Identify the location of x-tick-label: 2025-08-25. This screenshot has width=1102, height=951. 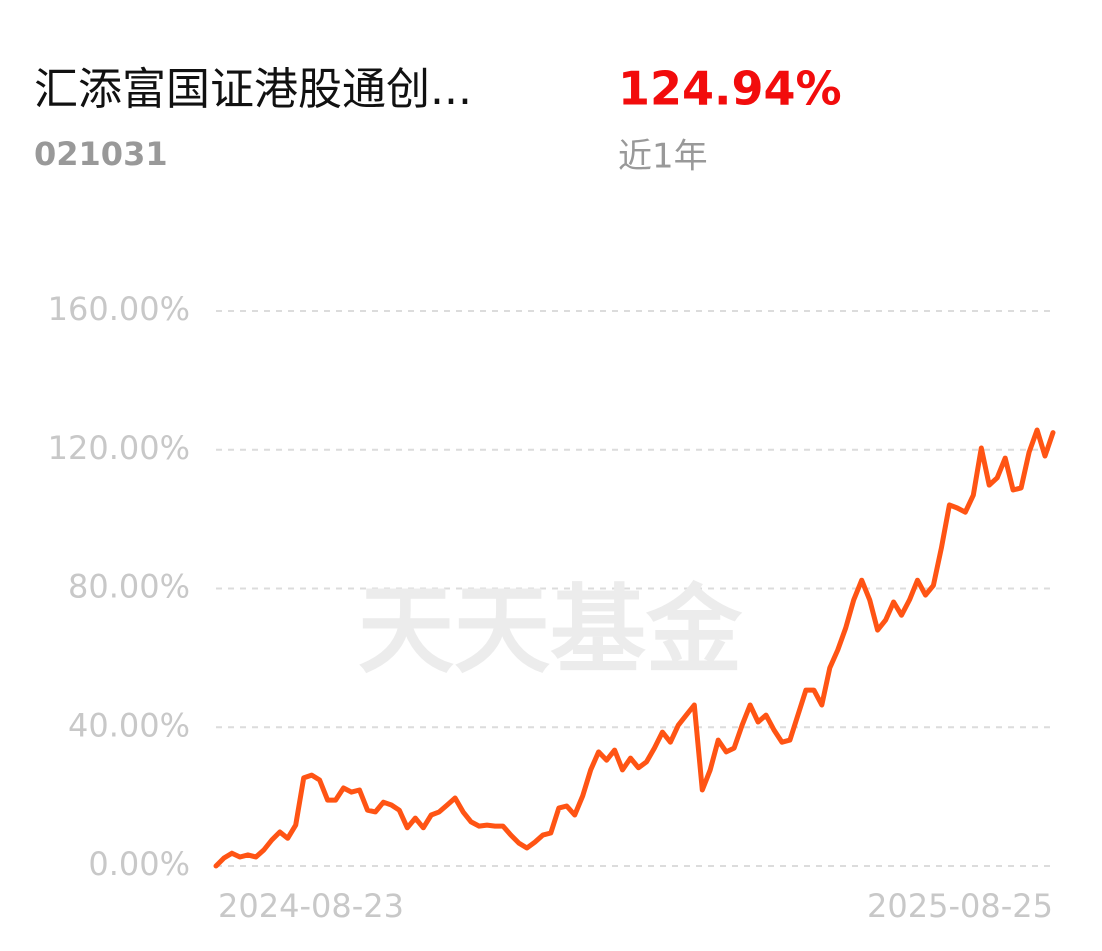
(960, 906).